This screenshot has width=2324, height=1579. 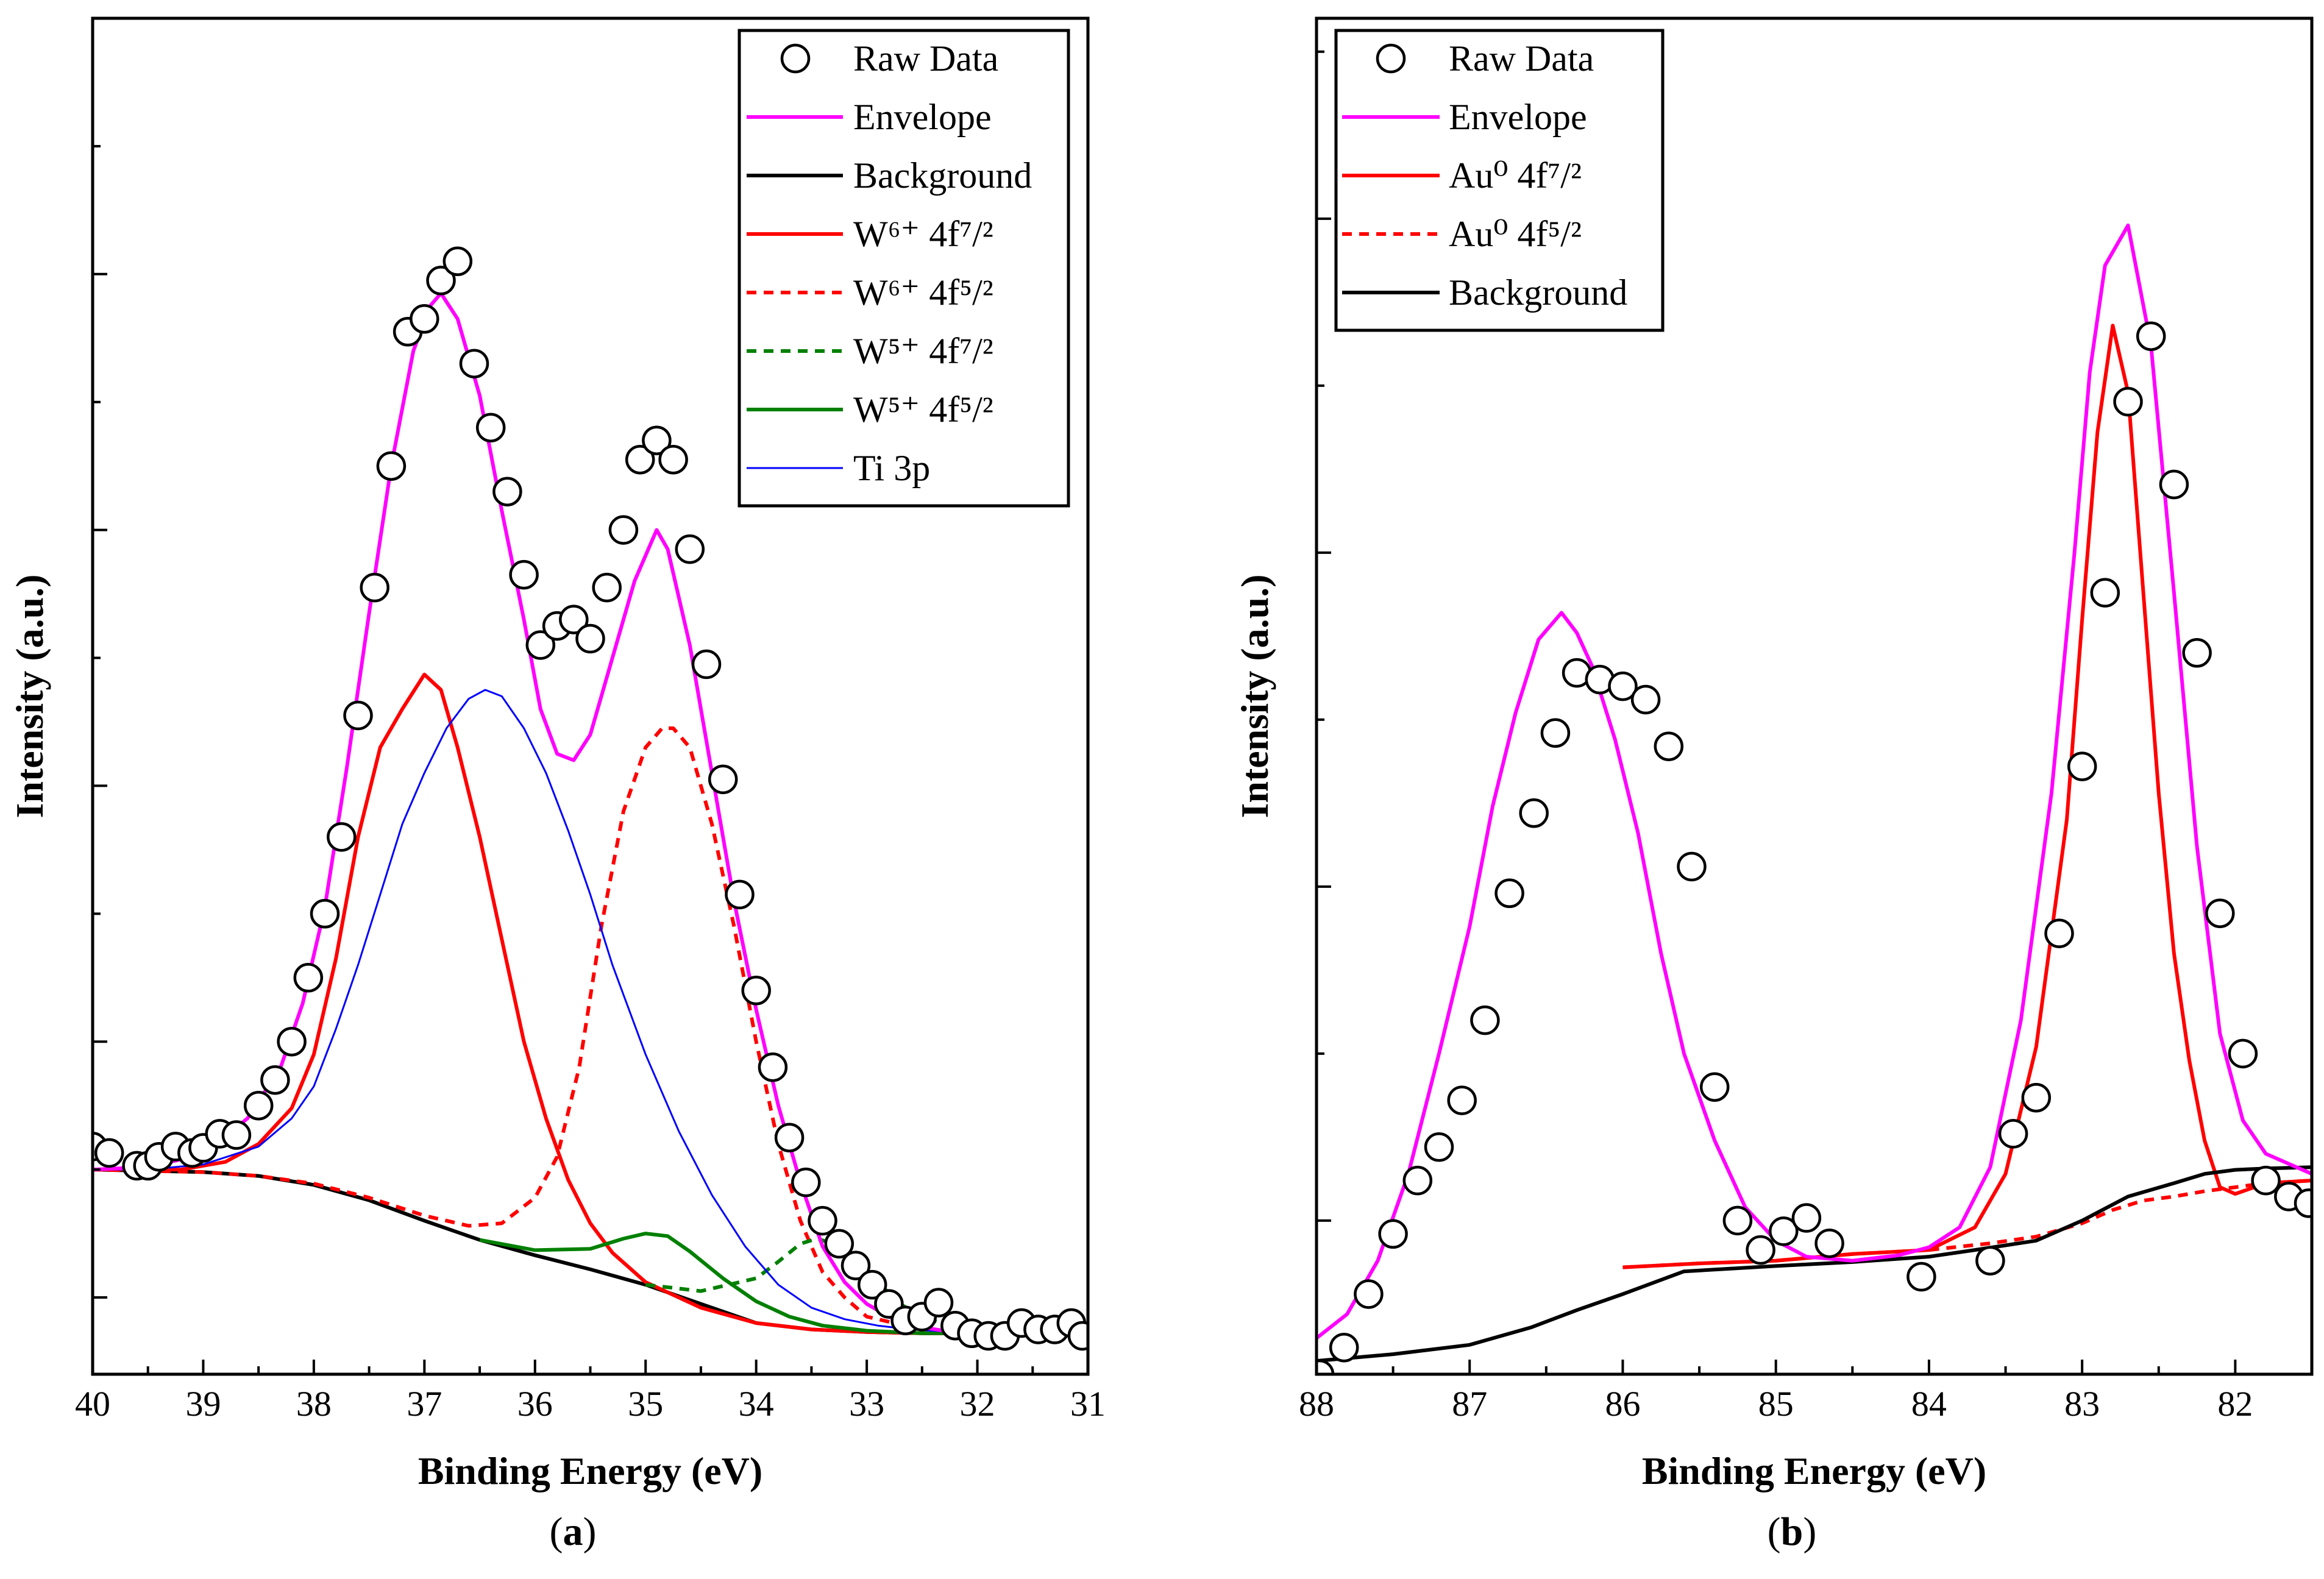 What do you see at coordinates (1622, 1404) in the screenshot?
I see `x-tick-label: 86` at bounding box center [1622, 1404].